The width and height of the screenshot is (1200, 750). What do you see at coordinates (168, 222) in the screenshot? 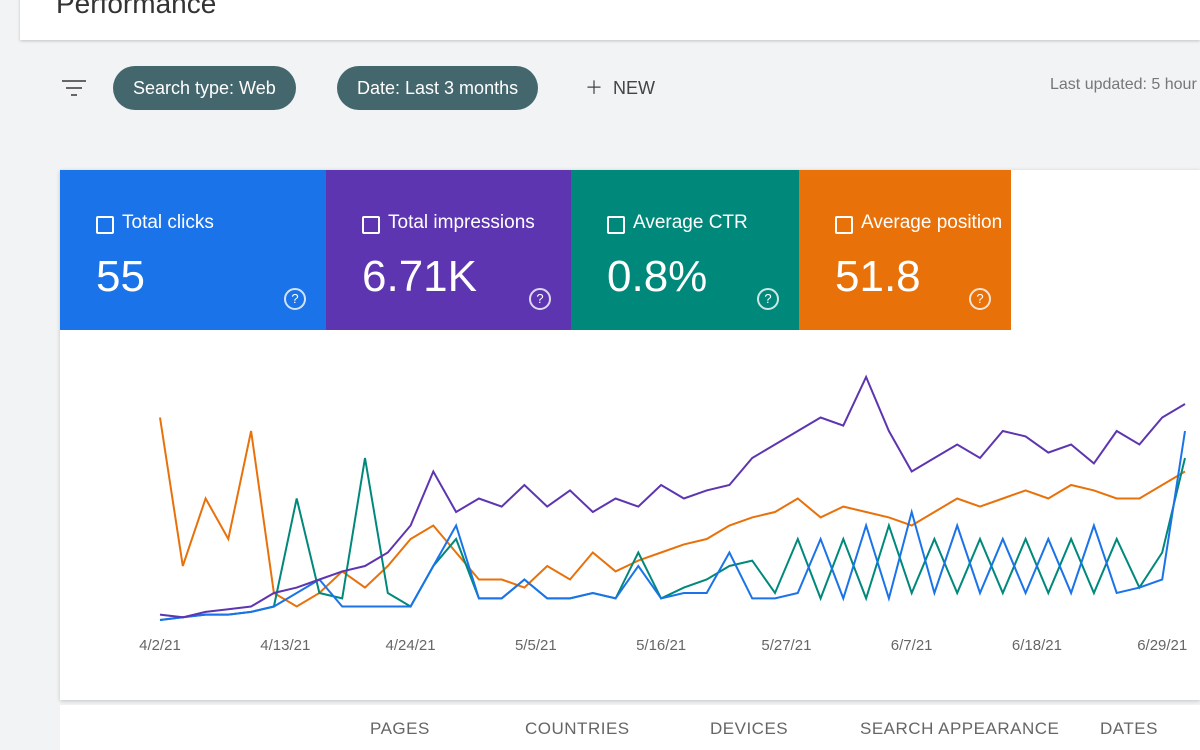
I see `metric-label: Total clicks` at bounding box center [168, 222].